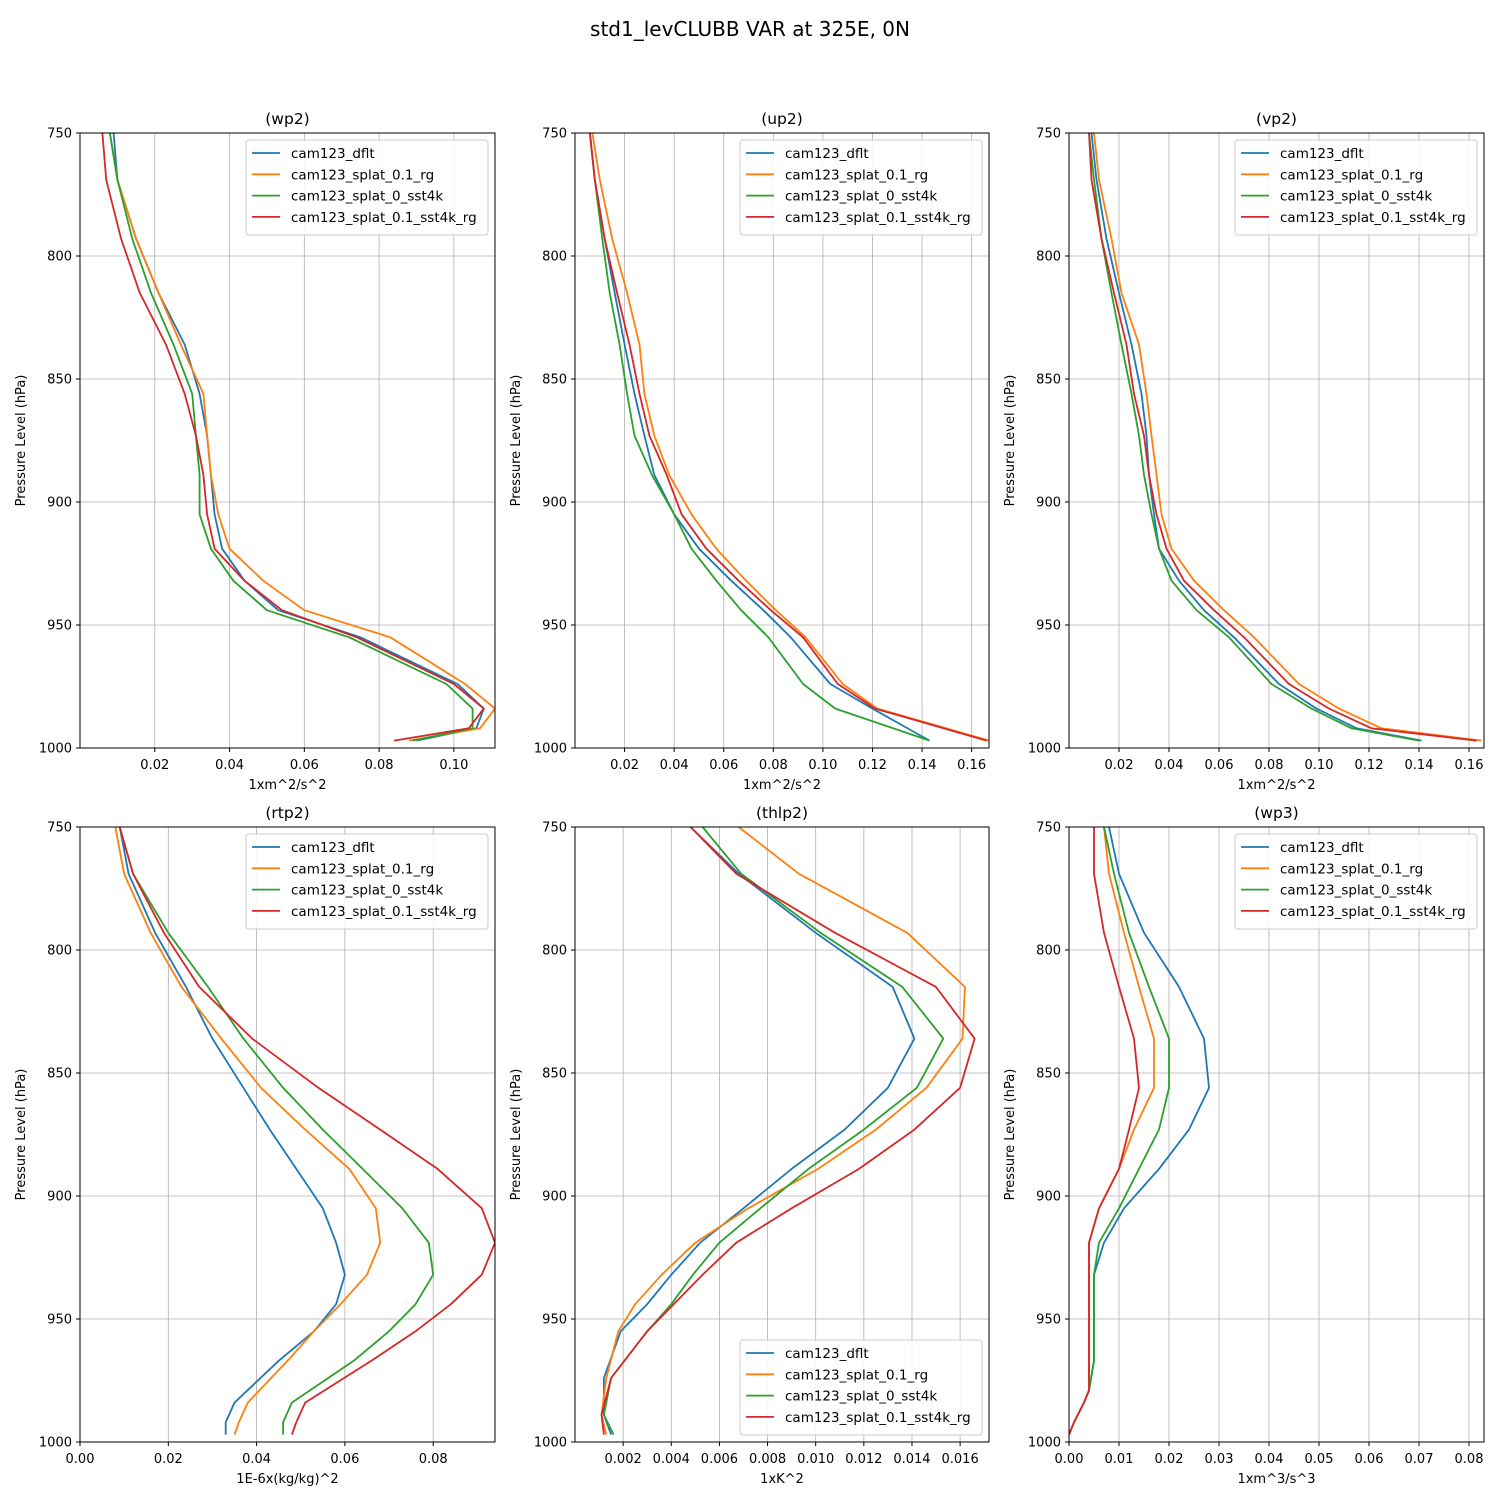  I want to click on x-tick-label: 0.14, so click(1419, 765).